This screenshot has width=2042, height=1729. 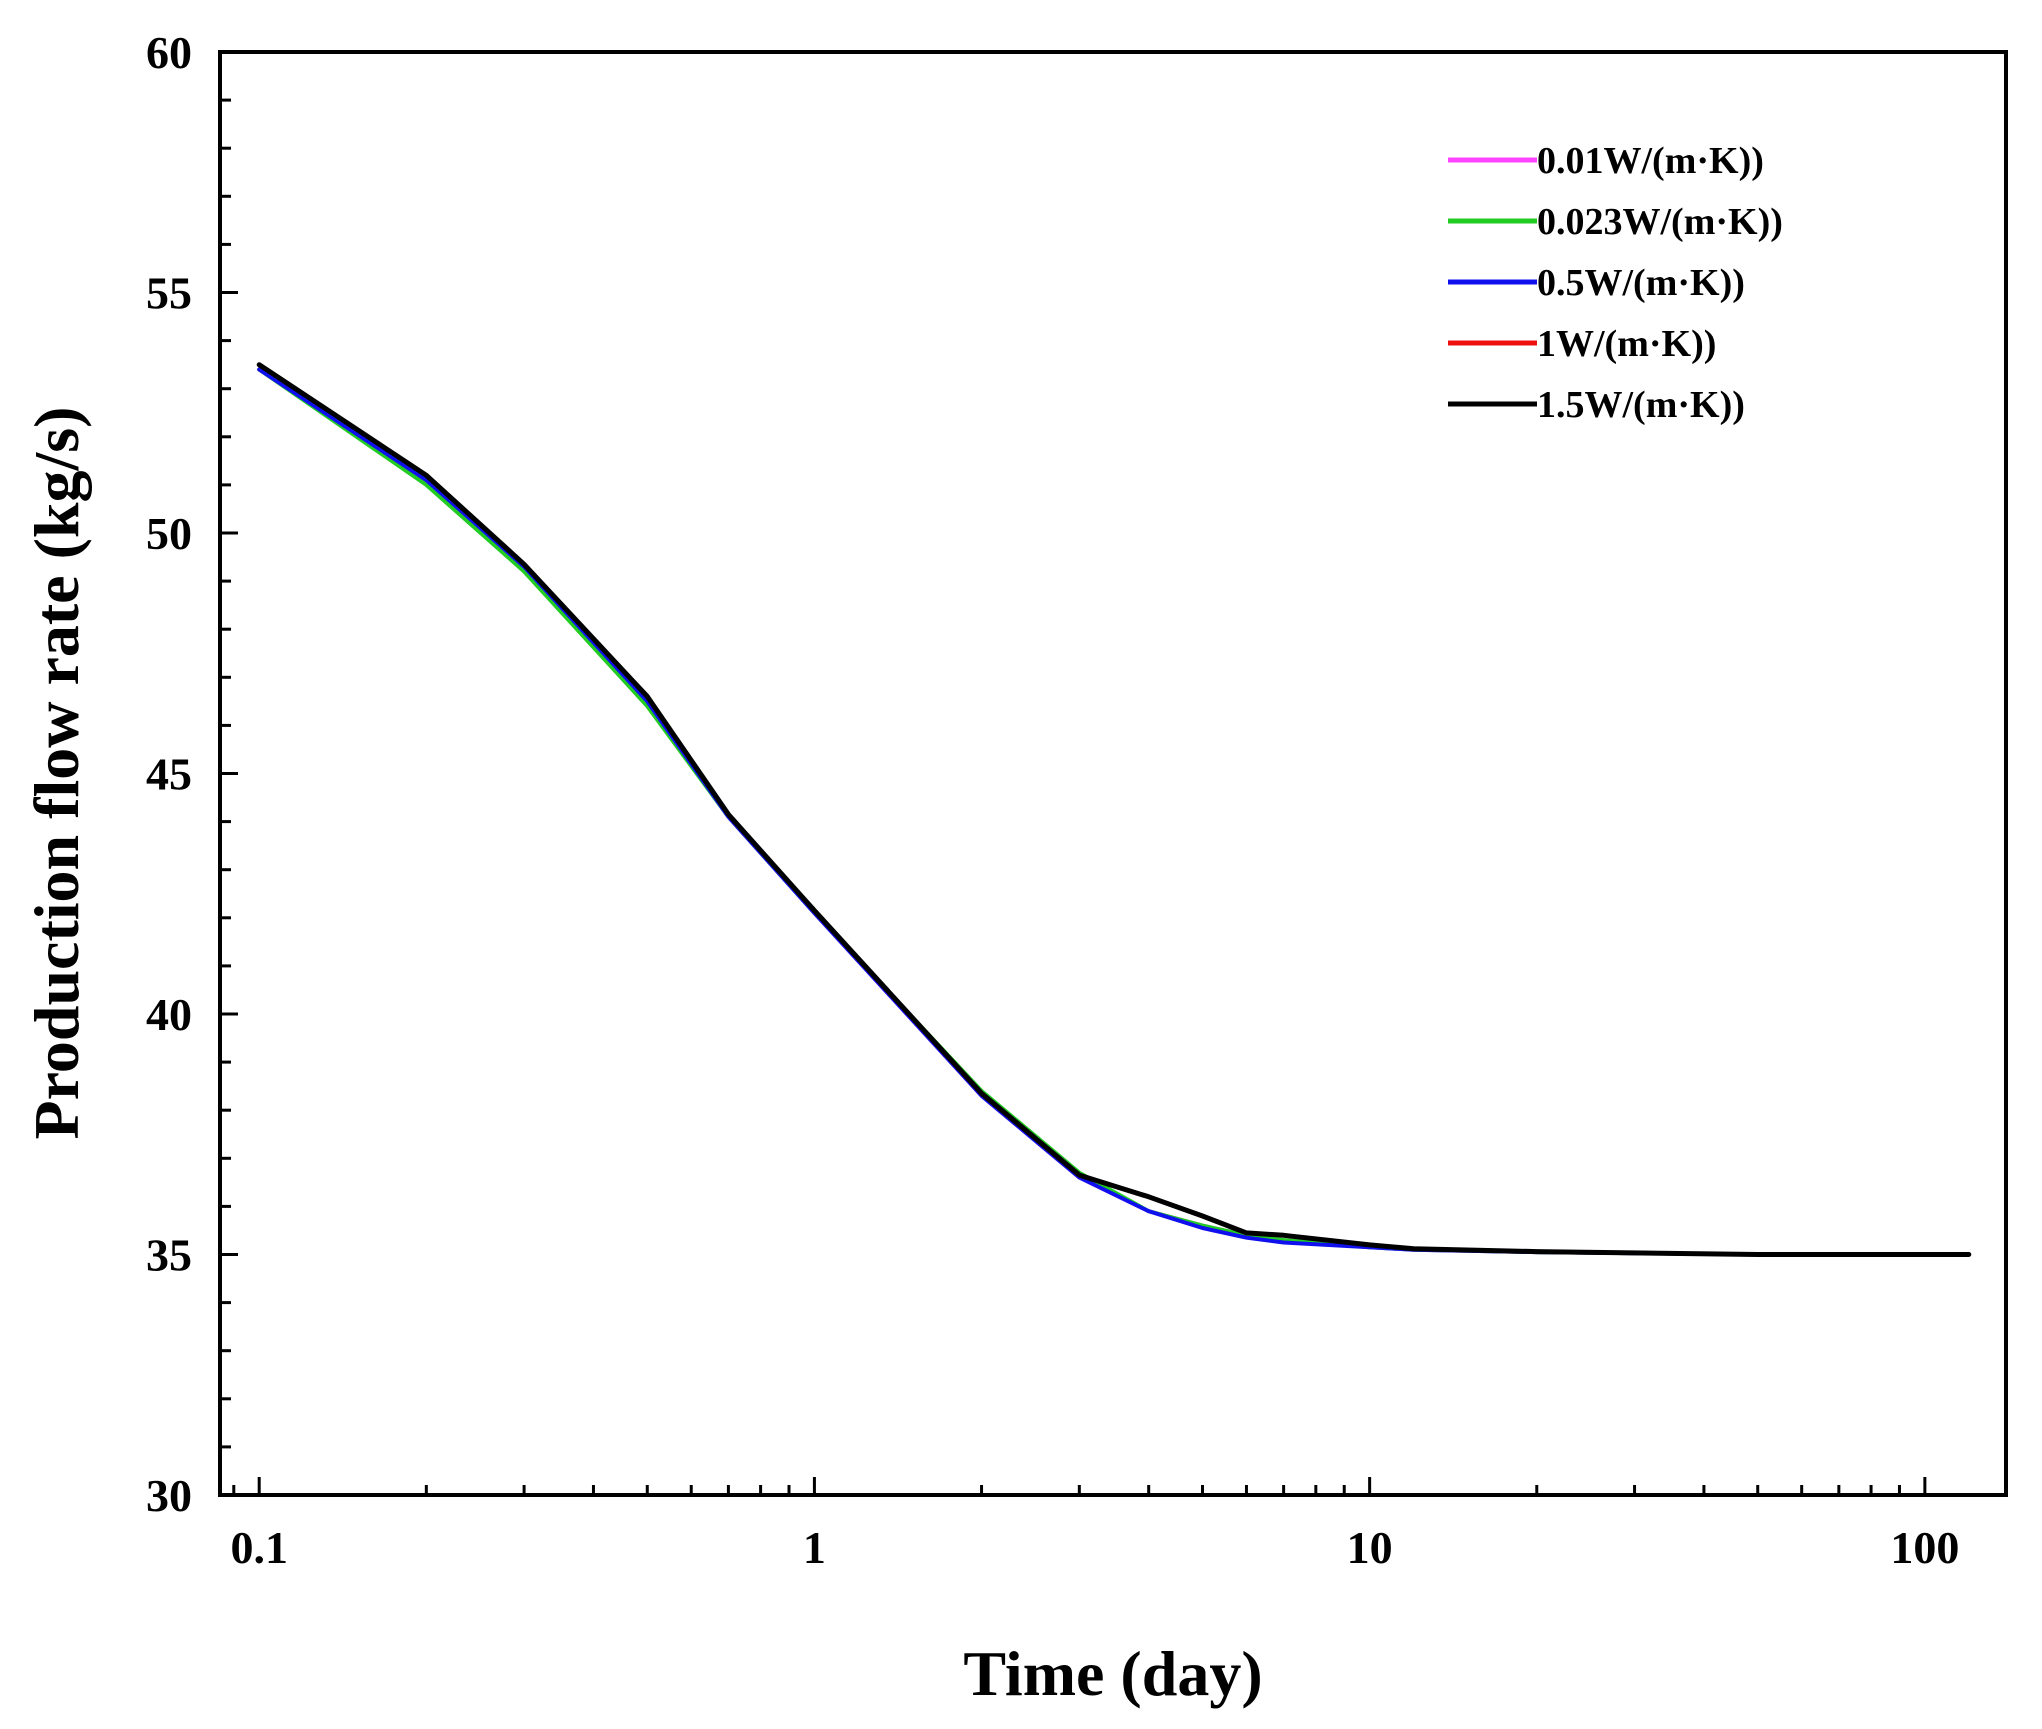 I want to click on y-axis-ticks: 30 35 40 45 50 55 60, so click(x=192, y=774).